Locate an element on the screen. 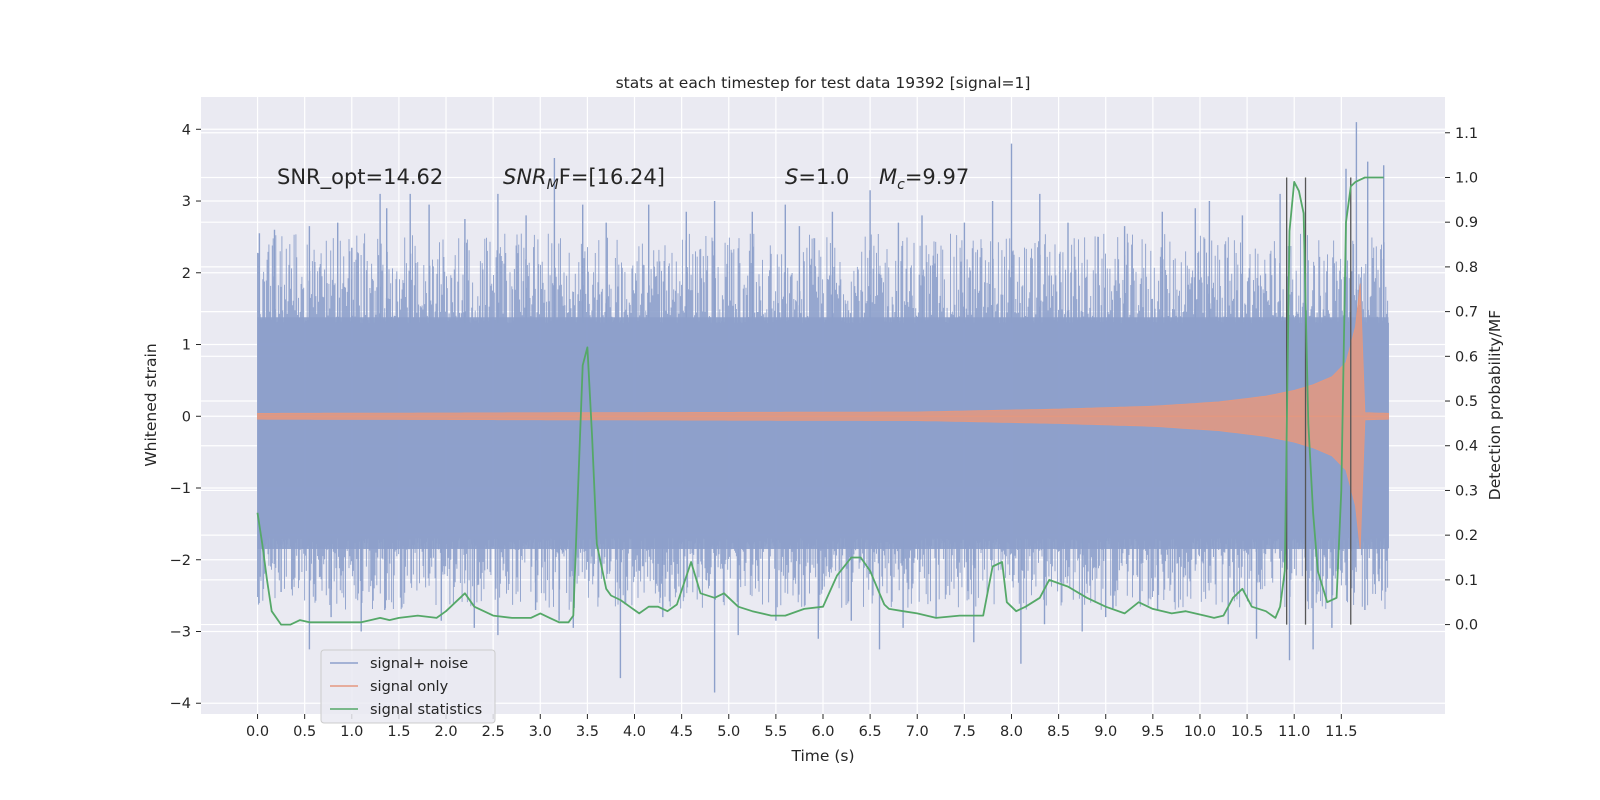  y-tick-label: −4 is located at coordinates (180, 704).